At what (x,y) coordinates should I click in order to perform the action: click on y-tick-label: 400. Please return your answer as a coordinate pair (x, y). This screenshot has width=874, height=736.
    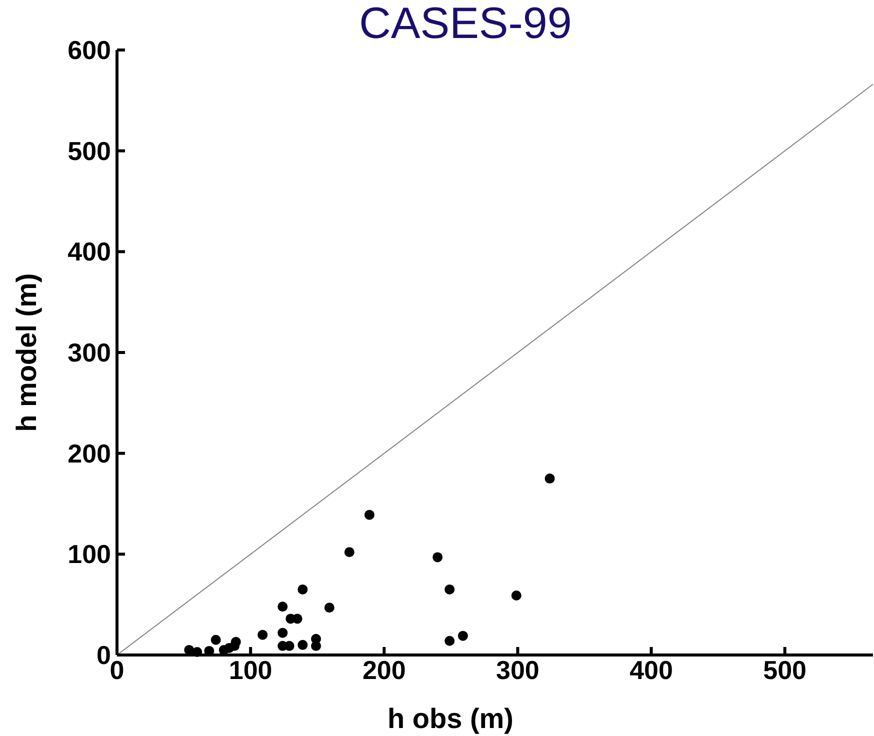
    Looking at the image, I should click on (89, 251).